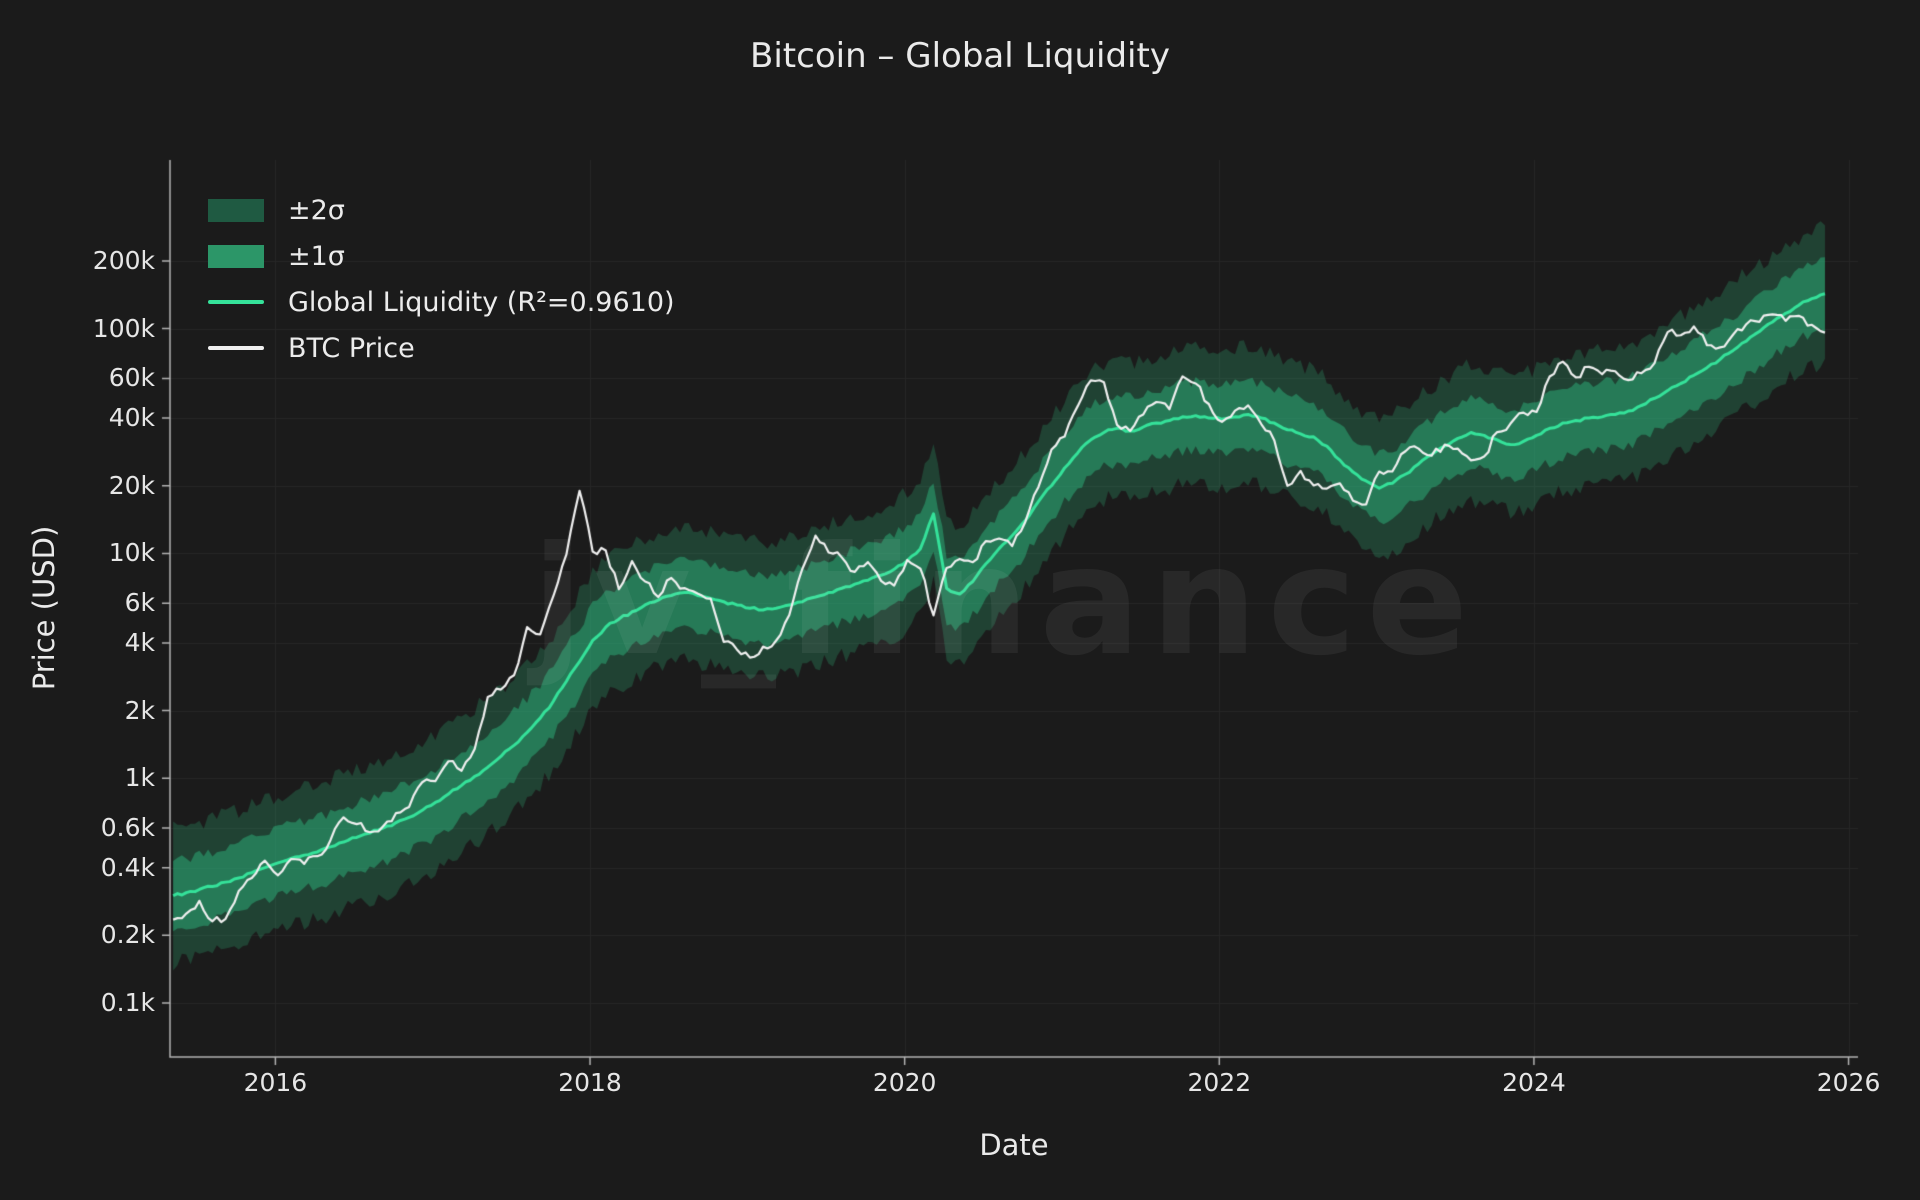  I want to click on legend-label-btc: BTC Price, so click(351, 348).